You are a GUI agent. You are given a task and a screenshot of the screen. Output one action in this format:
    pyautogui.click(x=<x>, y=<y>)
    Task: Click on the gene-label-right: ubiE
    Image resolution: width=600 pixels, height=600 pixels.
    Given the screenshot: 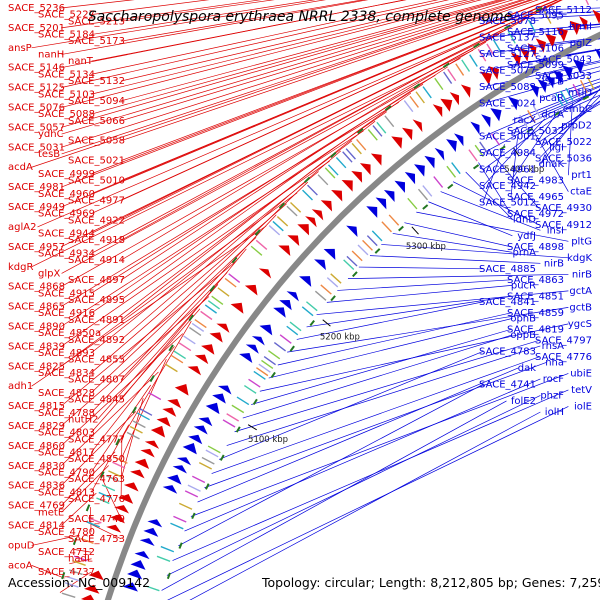 What is the action you would take?
    pyautogui.click(x=581, y=373)
    